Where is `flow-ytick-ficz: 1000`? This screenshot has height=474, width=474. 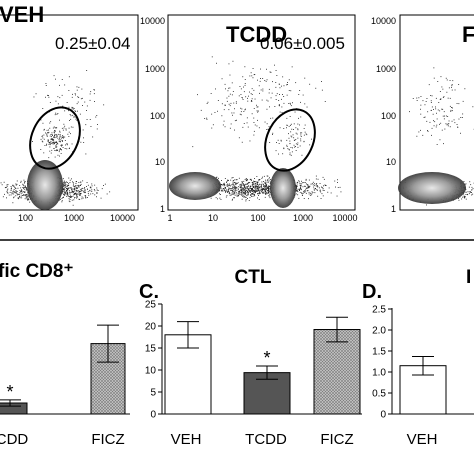 flow-ytick-ficz: 1000 is located at coordinates (386, 69).